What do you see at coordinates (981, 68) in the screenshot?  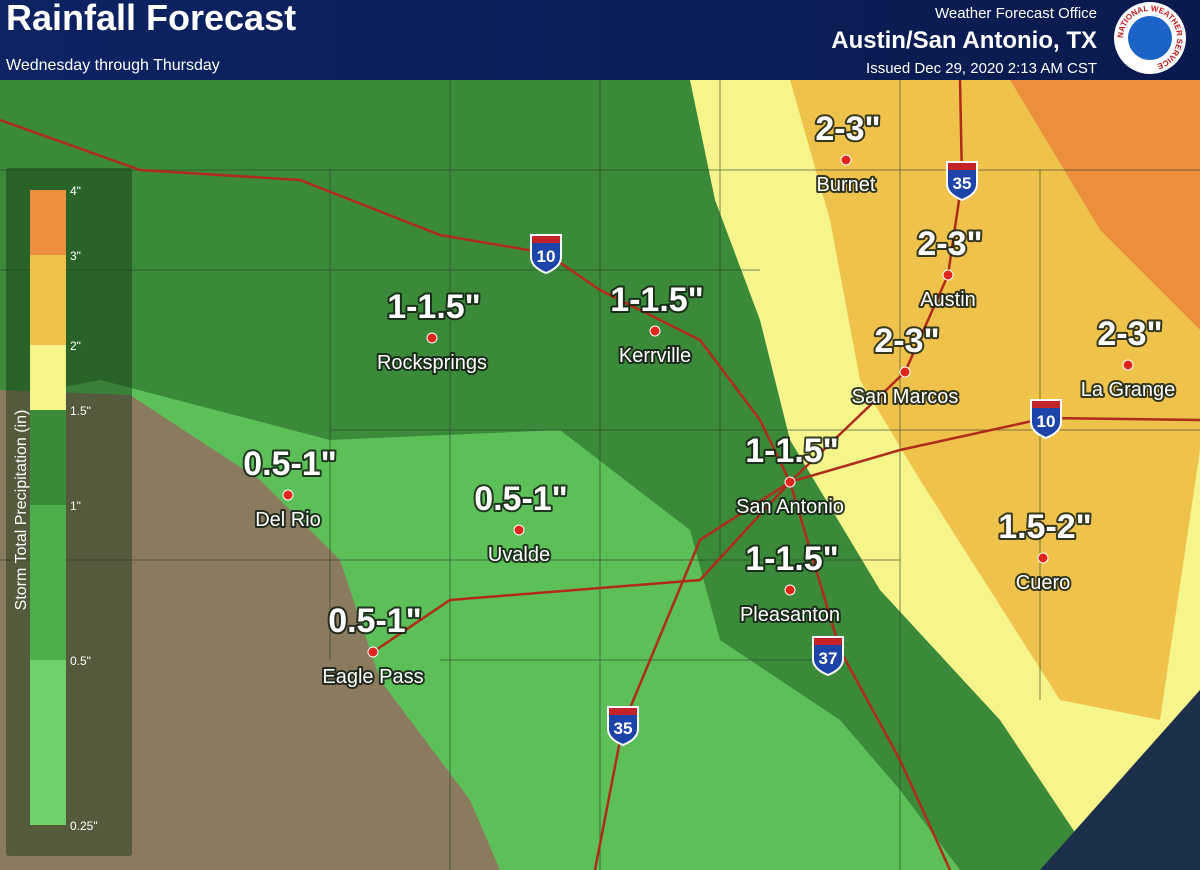 I see `issued: Issued Dec 29, 2020 2:13 AM CST` at bounding box center [981, 68].